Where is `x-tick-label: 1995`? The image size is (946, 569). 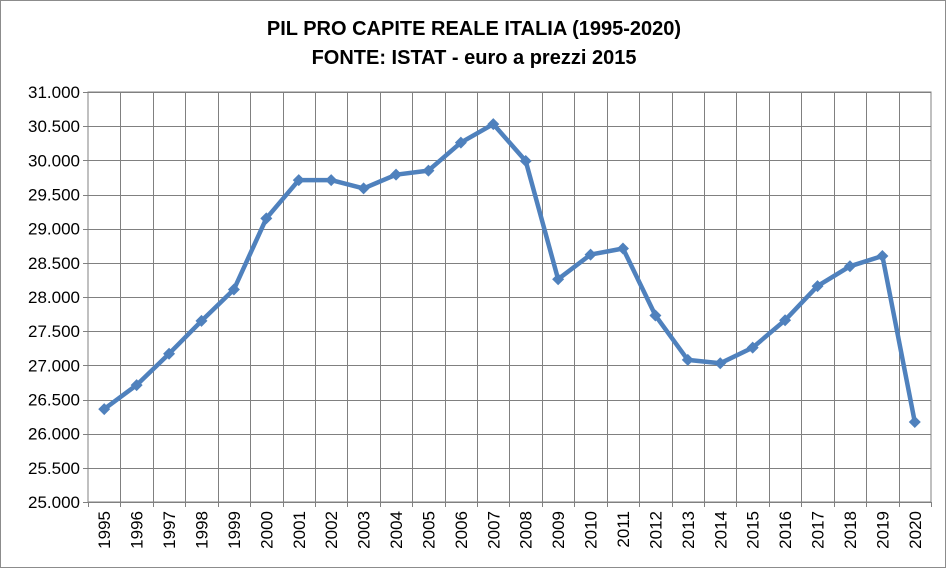 x-tick-label: 1995 is located at coordinates (104, 530).